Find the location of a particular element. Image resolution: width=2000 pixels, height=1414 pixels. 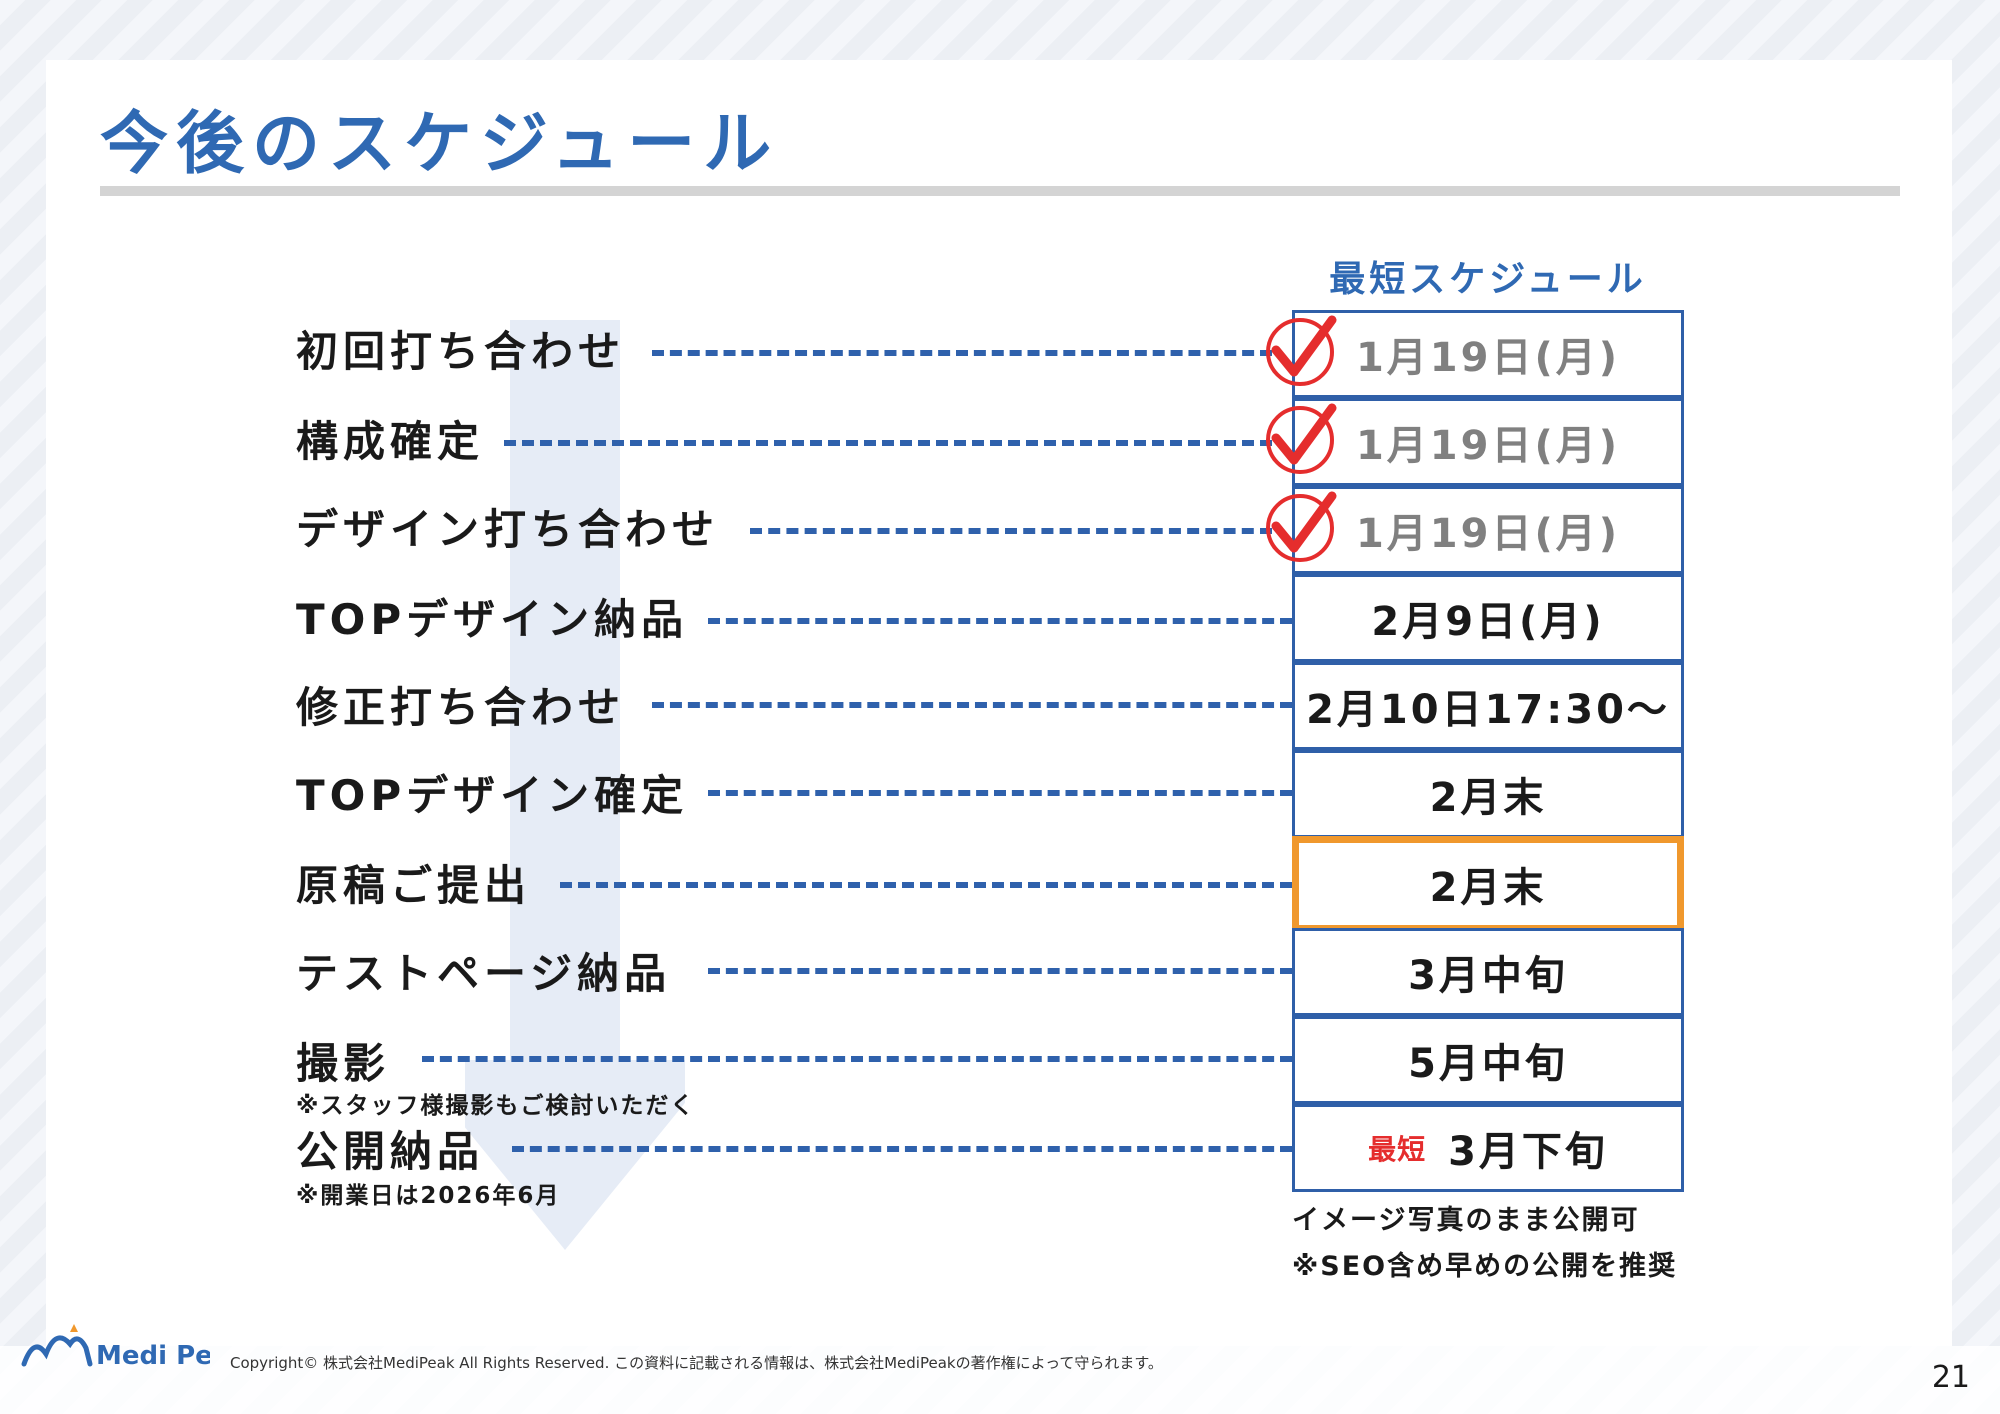

down-arrow-icon is located at coordinates (575, 785).